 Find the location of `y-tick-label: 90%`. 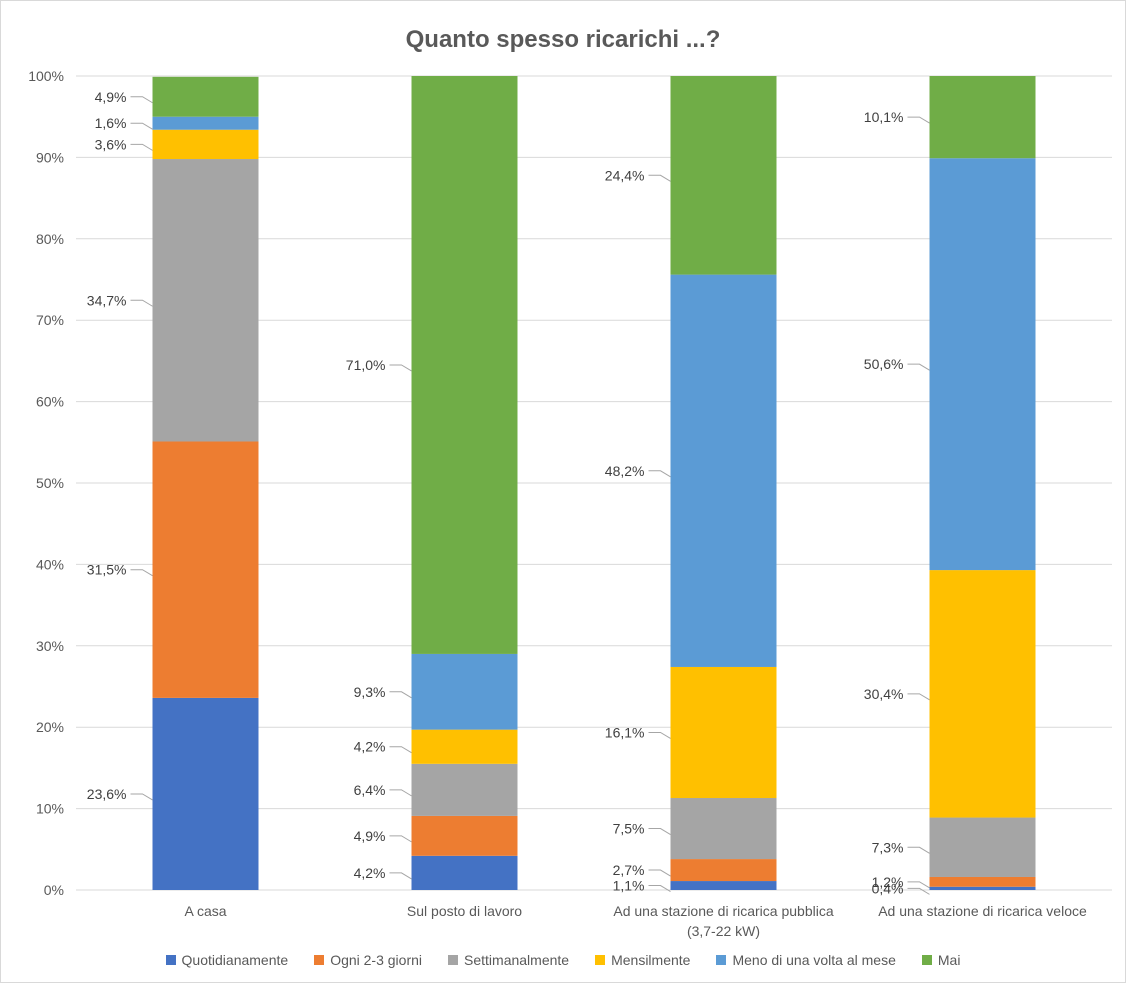

y-tick-label: 90% is located at coordinates (50, 157).